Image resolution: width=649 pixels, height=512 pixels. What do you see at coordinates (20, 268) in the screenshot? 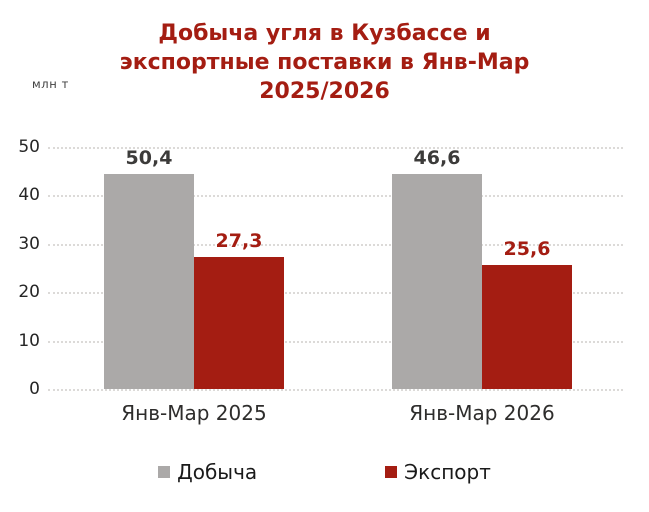
I see `y-axis: 50 40 30 20 10 0` at bounding box center [20, 268].